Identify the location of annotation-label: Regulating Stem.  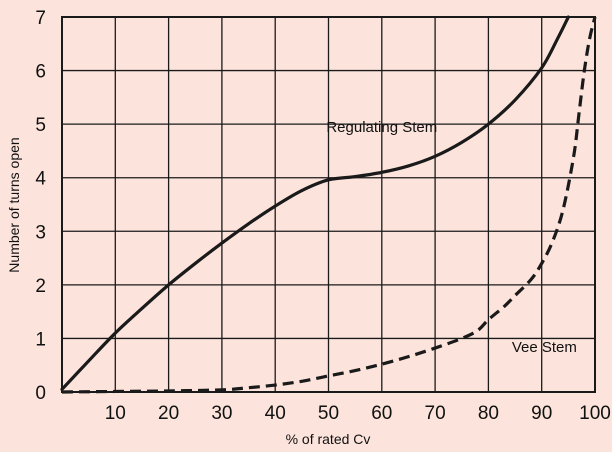
(381, 127).